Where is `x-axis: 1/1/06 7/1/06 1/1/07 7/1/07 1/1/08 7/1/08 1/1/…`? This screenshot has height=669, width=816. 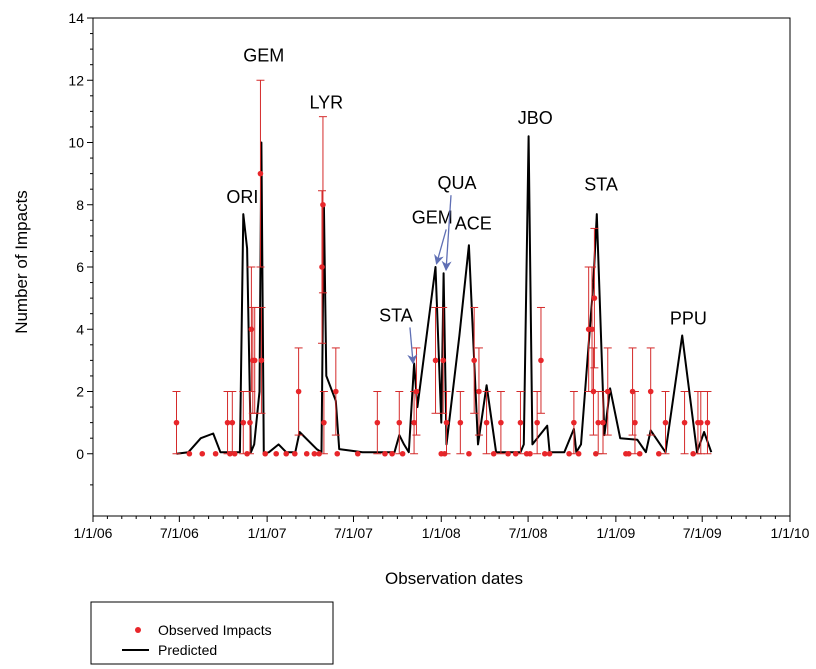 x-axis: 1/1/06 7/1/06 1/1/07 7/1/07 1/1/08 7/1/08 1/1/… is located at coordinates (442, 528).